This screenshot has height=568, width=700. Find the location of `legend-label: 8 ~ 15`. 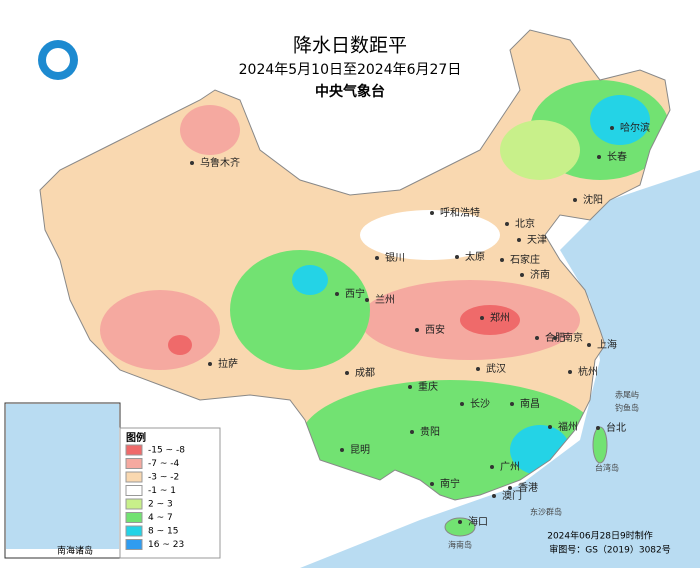

legend-label: 8 ~ 15 is located at coordinates (163, 532).